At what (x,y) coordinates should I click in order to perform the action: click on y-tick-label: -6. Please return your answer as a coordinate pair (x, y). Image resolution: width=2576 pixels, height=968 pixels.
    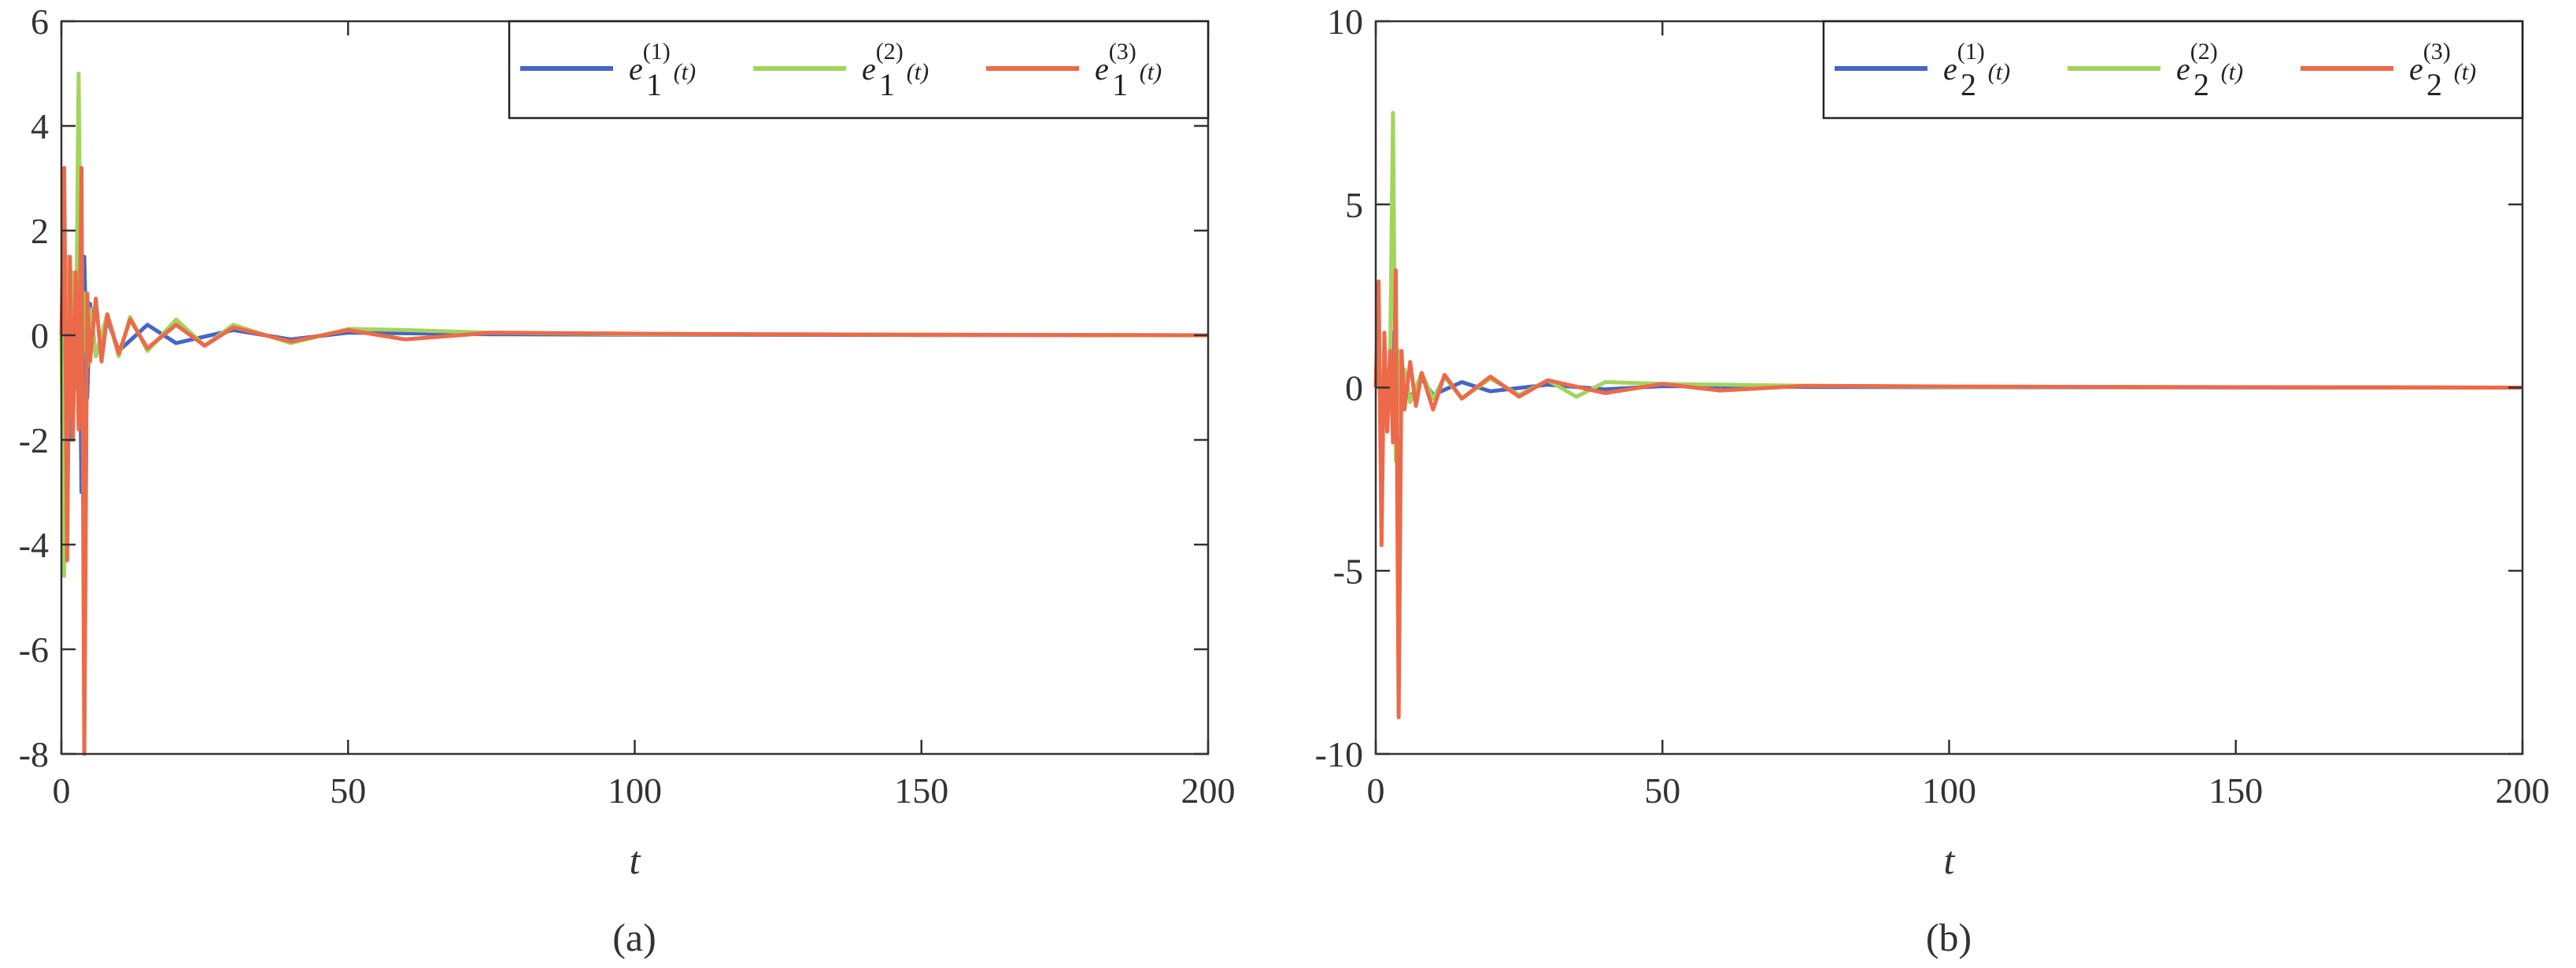
    Looking at the image, I should click on (34, 650).